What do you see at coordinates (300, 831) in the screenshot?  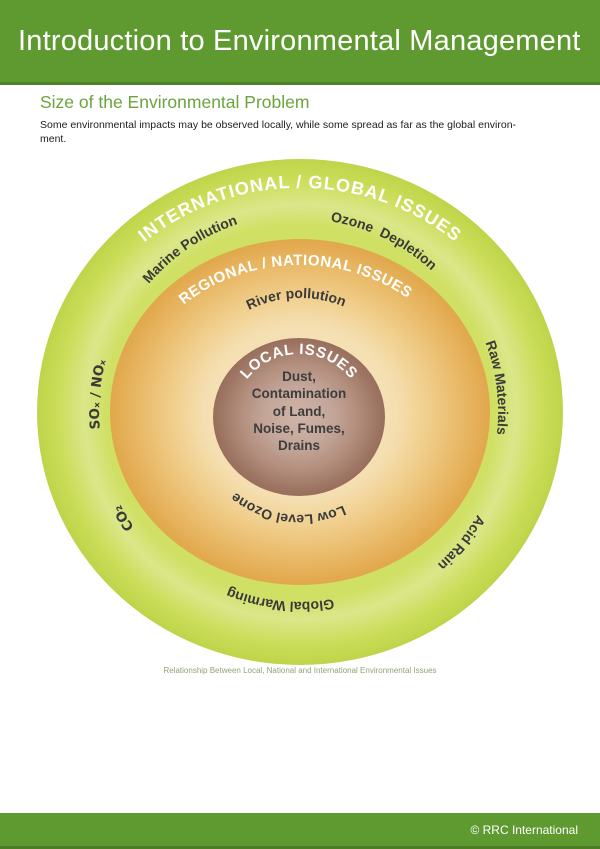 I see `page-footer: © RRC International` at bounding box center [300, 831].